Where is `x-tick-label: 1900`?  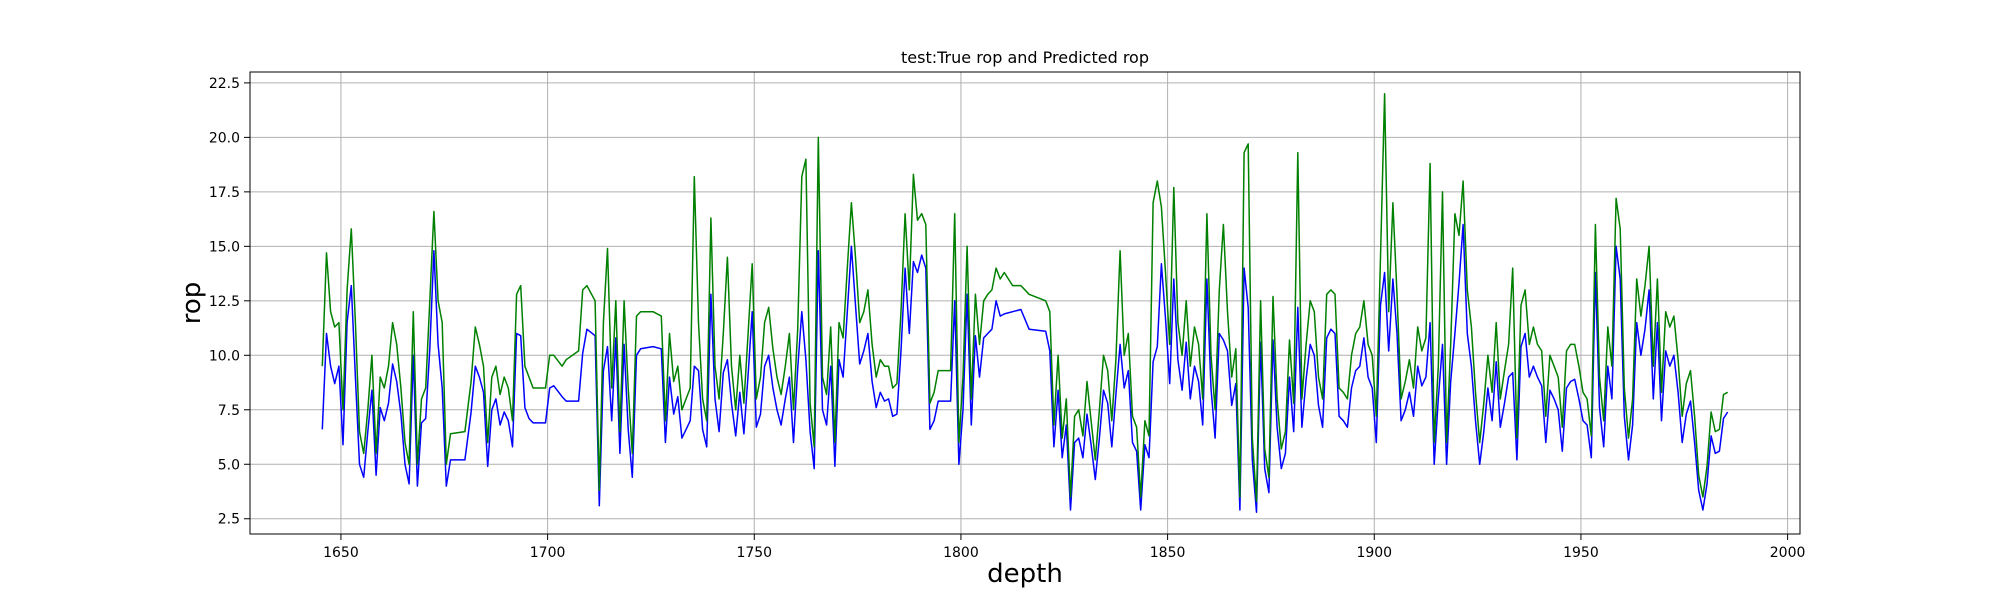
x-tick-label: 1900 is located at coordinates (1374, 553).